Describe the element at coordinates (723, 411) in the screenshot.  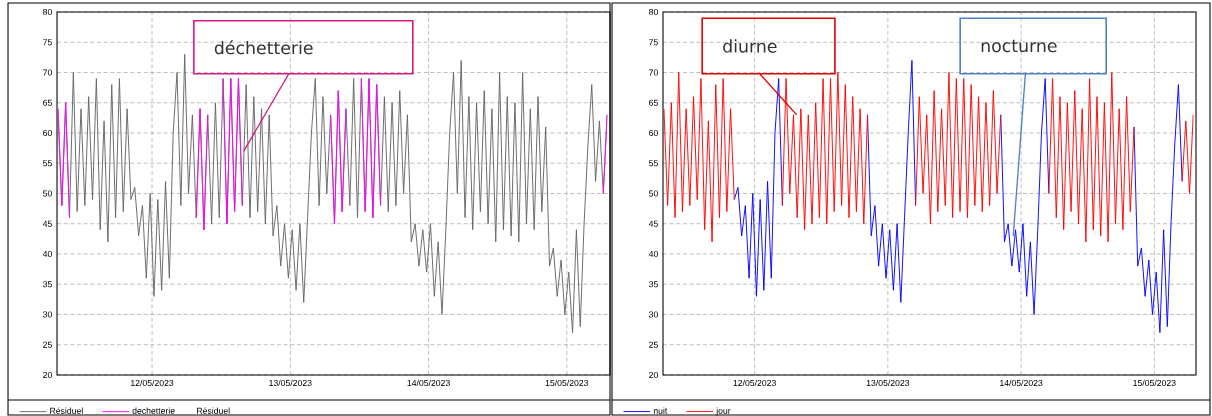
I see `legend-label: jour` at that location.